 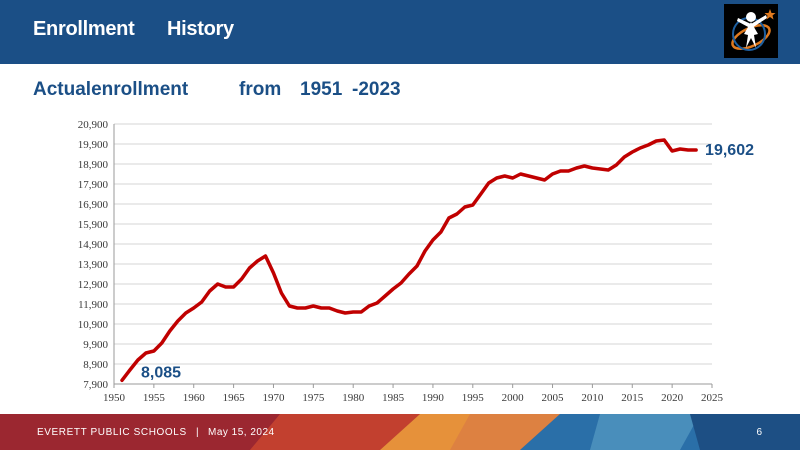 I want to click on y-tick-label: 7,900, so click(x=95, y=385).